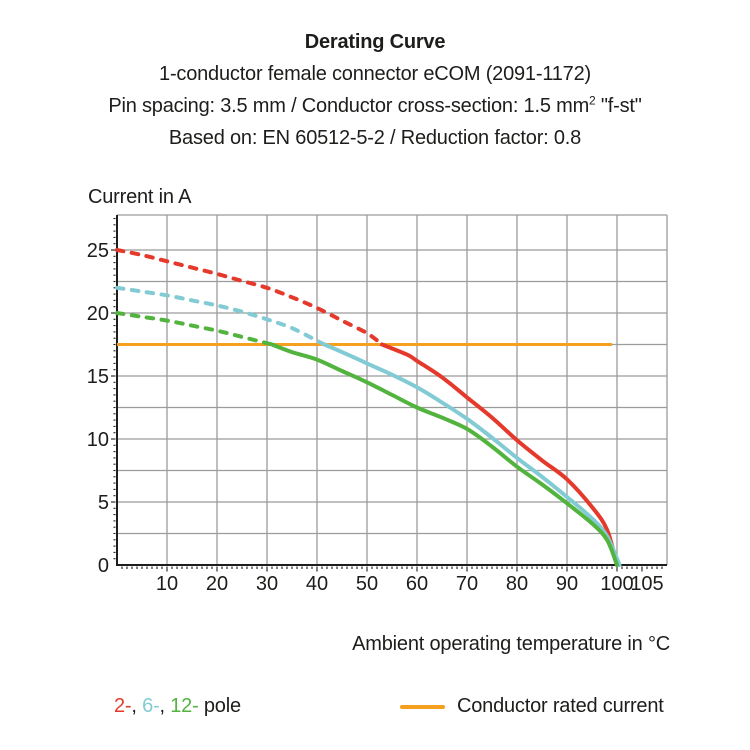 The width and height of the screenshot is (750, 750). What do you see at coordinates (646, 584) in the screenshot?
I see `svg-text: 105` at bounding box center [646, 584].